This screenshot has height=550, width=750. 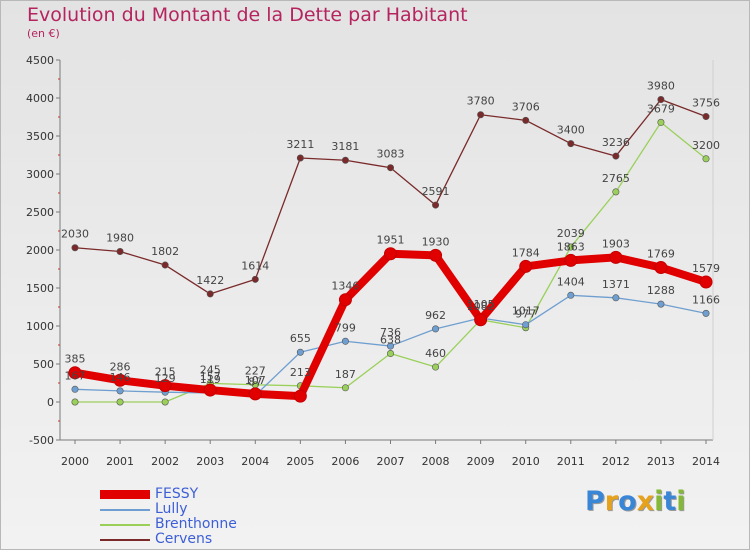 I want to click on data-label-brenthonne: 213, so click(x=300, y=372).